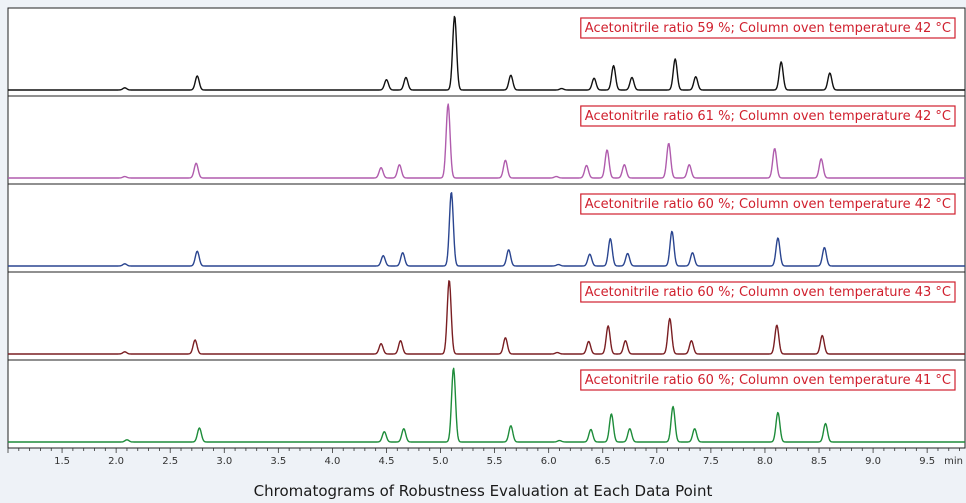  What do you see at coordinates (387, 461) in the screenshot?
I see `x-tick-label: 4.5` at bounding box center [387, 461].